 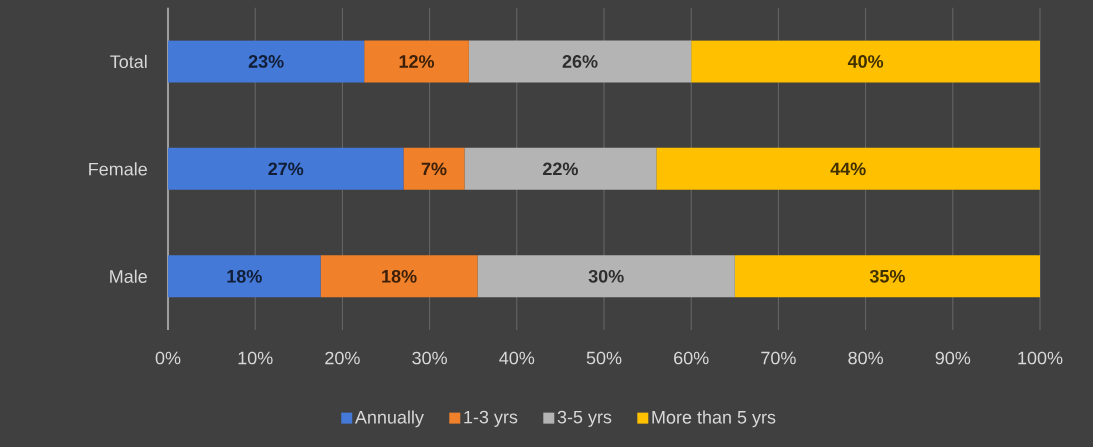 What do you see at coordinates (342, 358) in the screenshot?
I see `x-tick-label: 20%` at bounding box center [342, 358].